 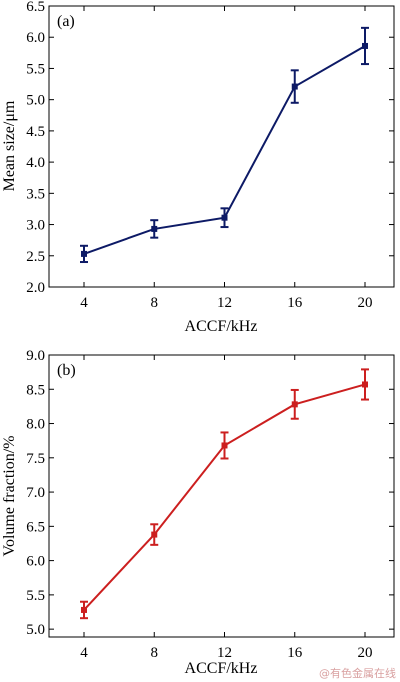 I want to click on panel-b-y-tick-label: 6.5, so click(x=35, y=527).